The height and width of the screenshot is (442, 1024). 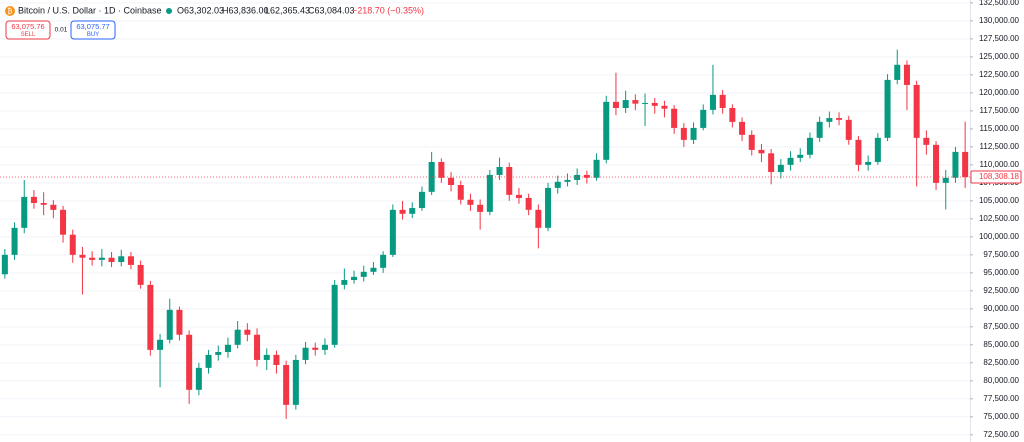 What do you see at coordinates (999, 3) in the screenshot?
I see `y-tick-label: 132,500.00` at bounding box center [999, 3].